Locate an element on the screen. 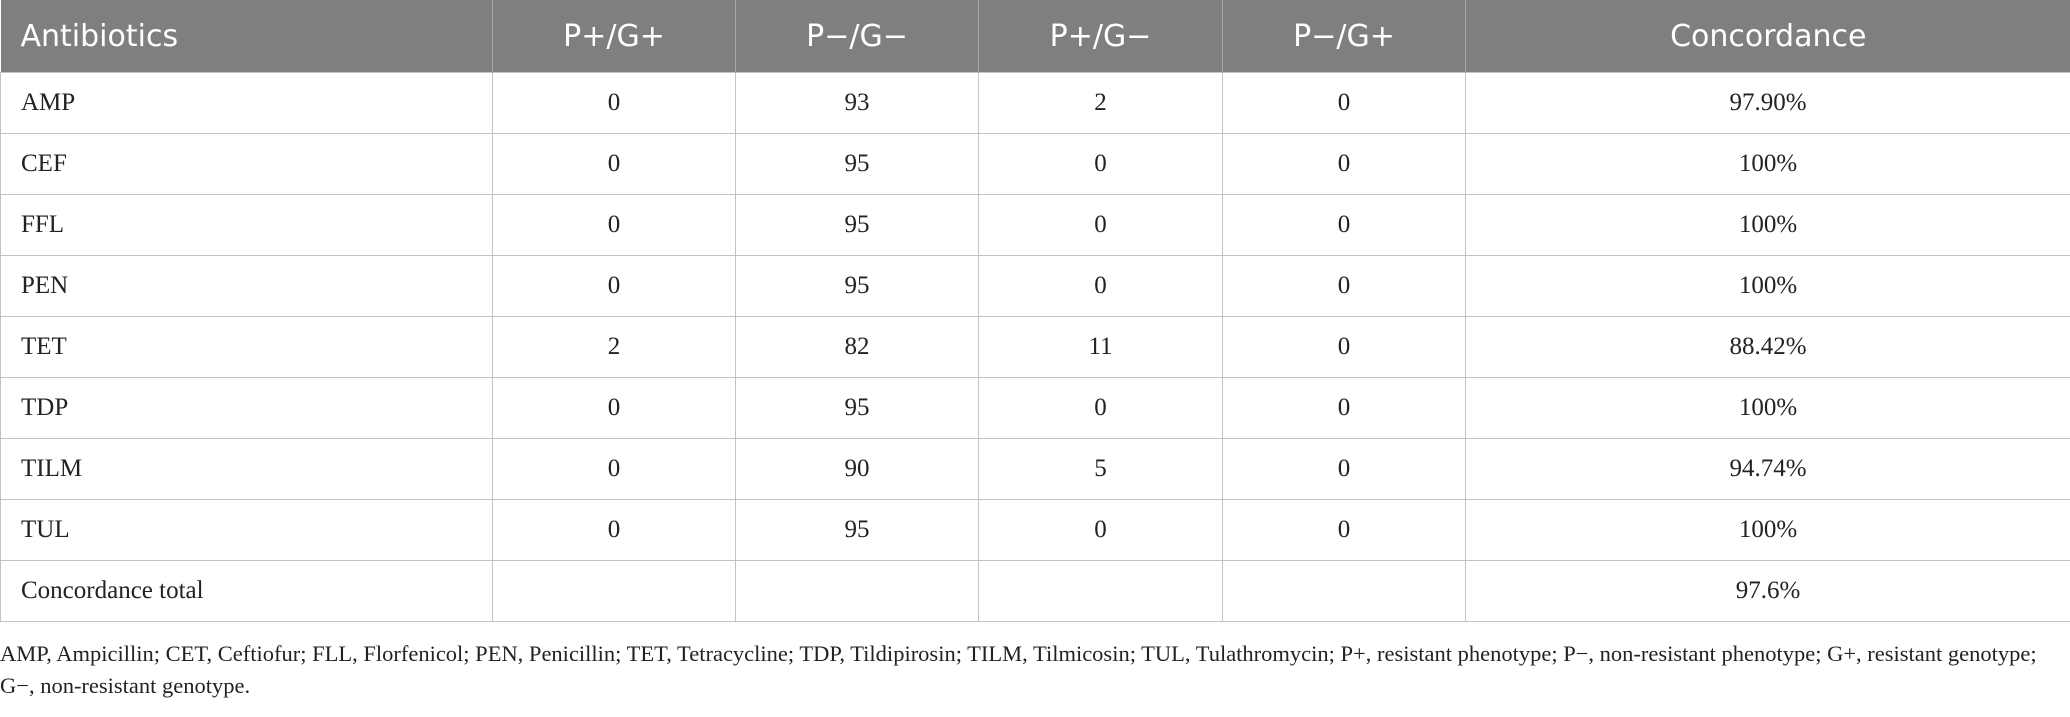  table-row: TDP 0 95 0 0 100% is located at coordinates (1035, 408).